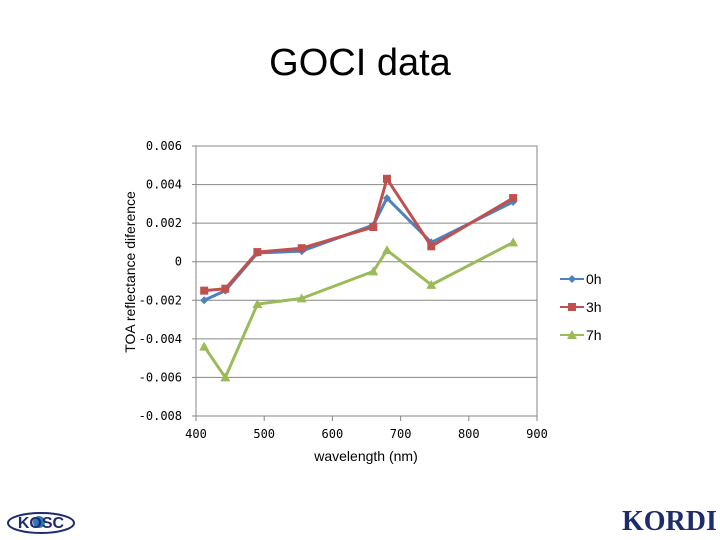  What do you see at coordinates (264, 434) in the screenshot?
I see `x-tick-label: 500` at bounding box center [264, 434].